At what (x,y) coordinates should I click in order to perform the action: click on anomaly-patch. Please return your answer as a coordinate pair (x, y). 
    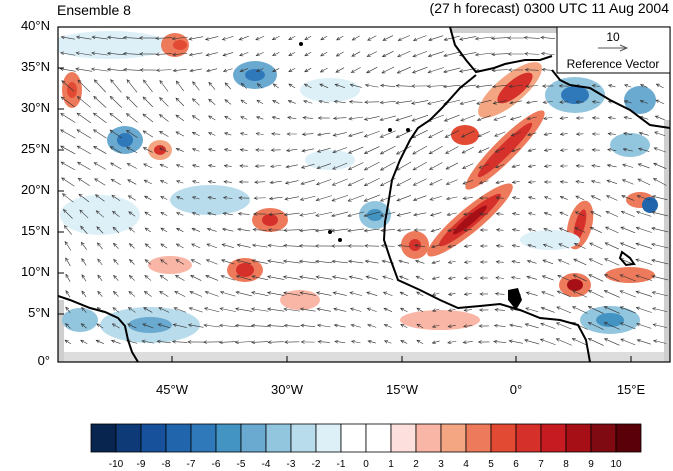
    Looking at the image, I should click on (210, 200).